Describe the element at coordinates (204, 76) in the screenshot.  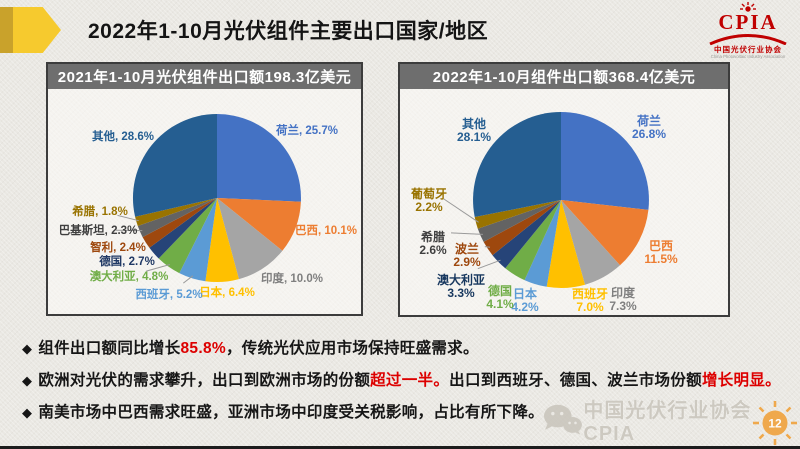
I see `chart-title-2021: 2021年1-10月光伏组件出口额198.3亿美元` at that location.